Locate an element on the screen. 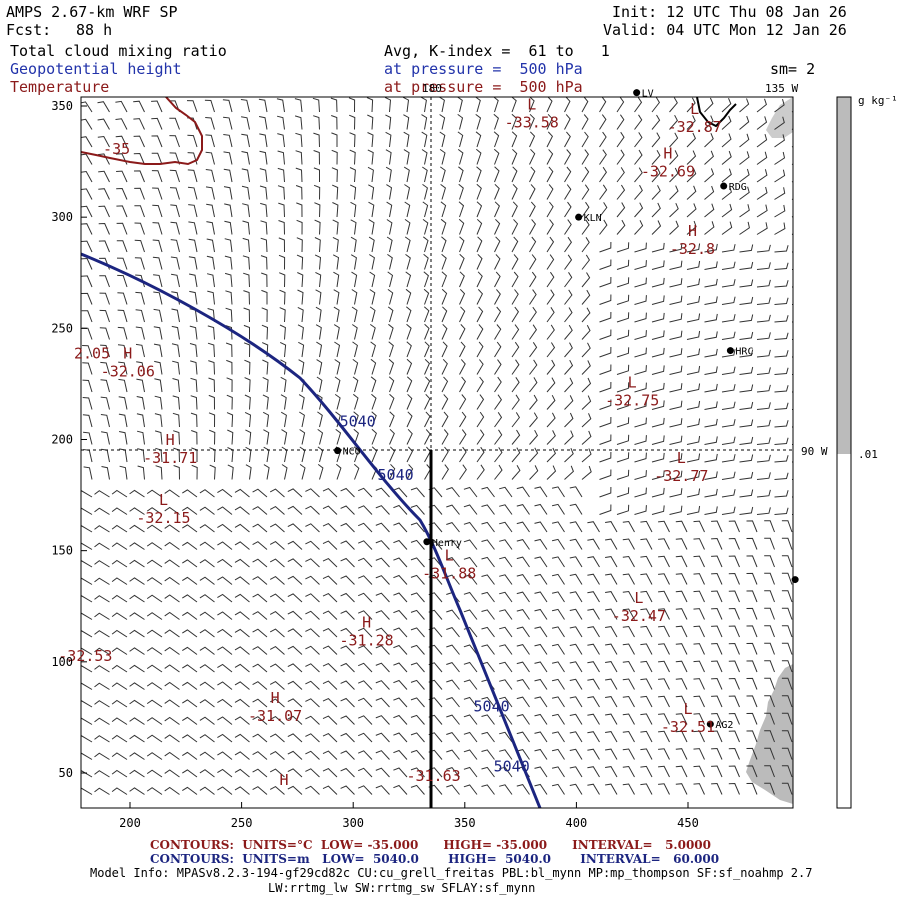 Image resolution: width=900 pixels, height=900 pixels. temperature-value-label: 2.05 is located at coordinates (92, 354).